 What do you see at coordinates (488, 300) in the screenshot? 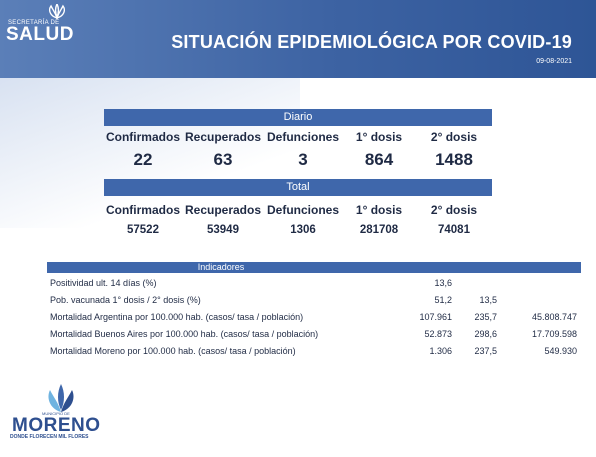
I see `indicator-value-2: 13,5` at bounding box center [488, 300].